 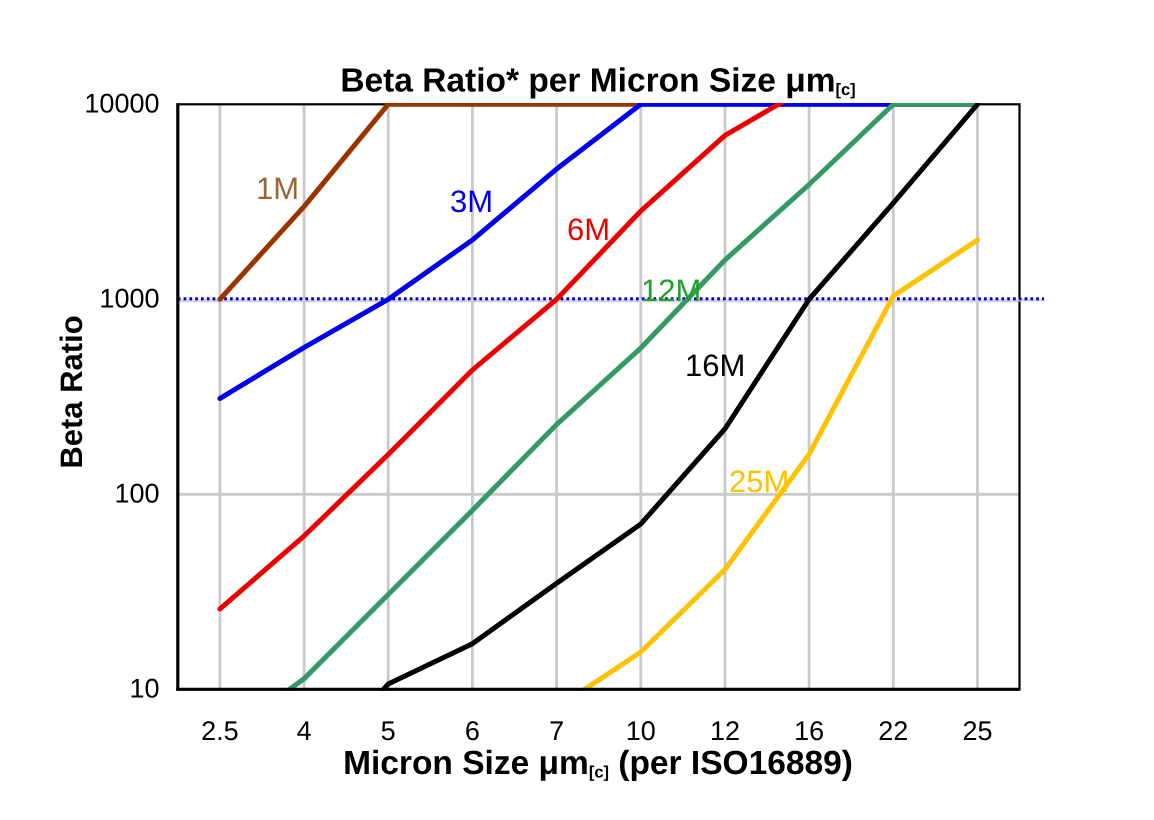 I want to click on svg-text: 22, so click(x=893, y=731).